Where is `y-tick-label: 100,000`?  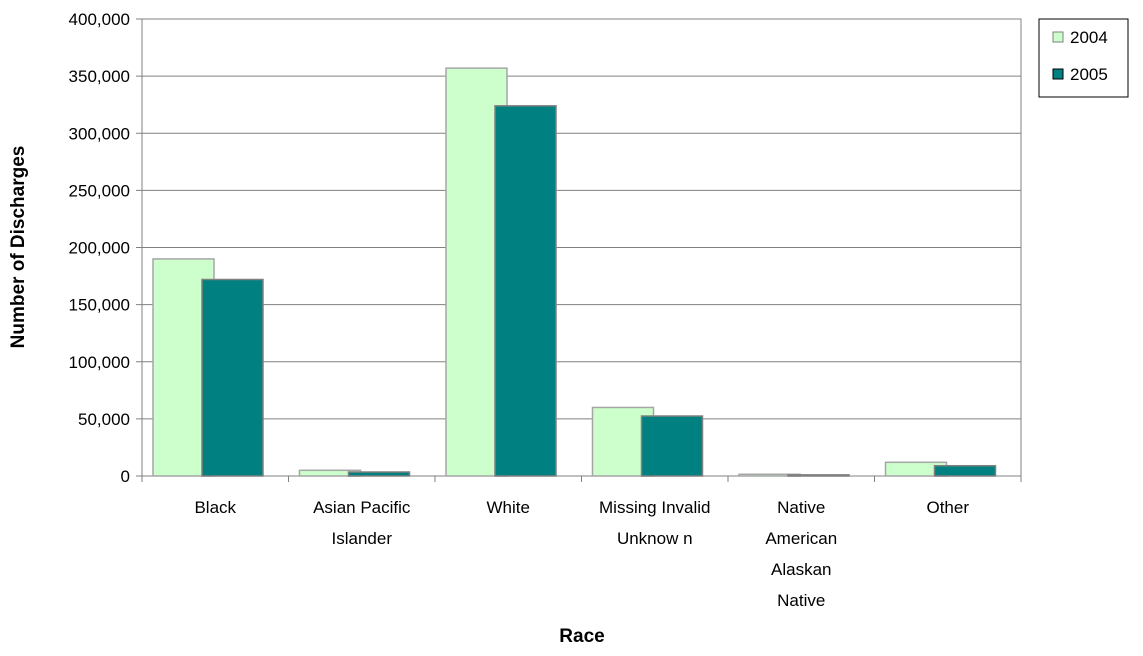 y-tick-label: 100,000 is located at coordinates (99, 362).